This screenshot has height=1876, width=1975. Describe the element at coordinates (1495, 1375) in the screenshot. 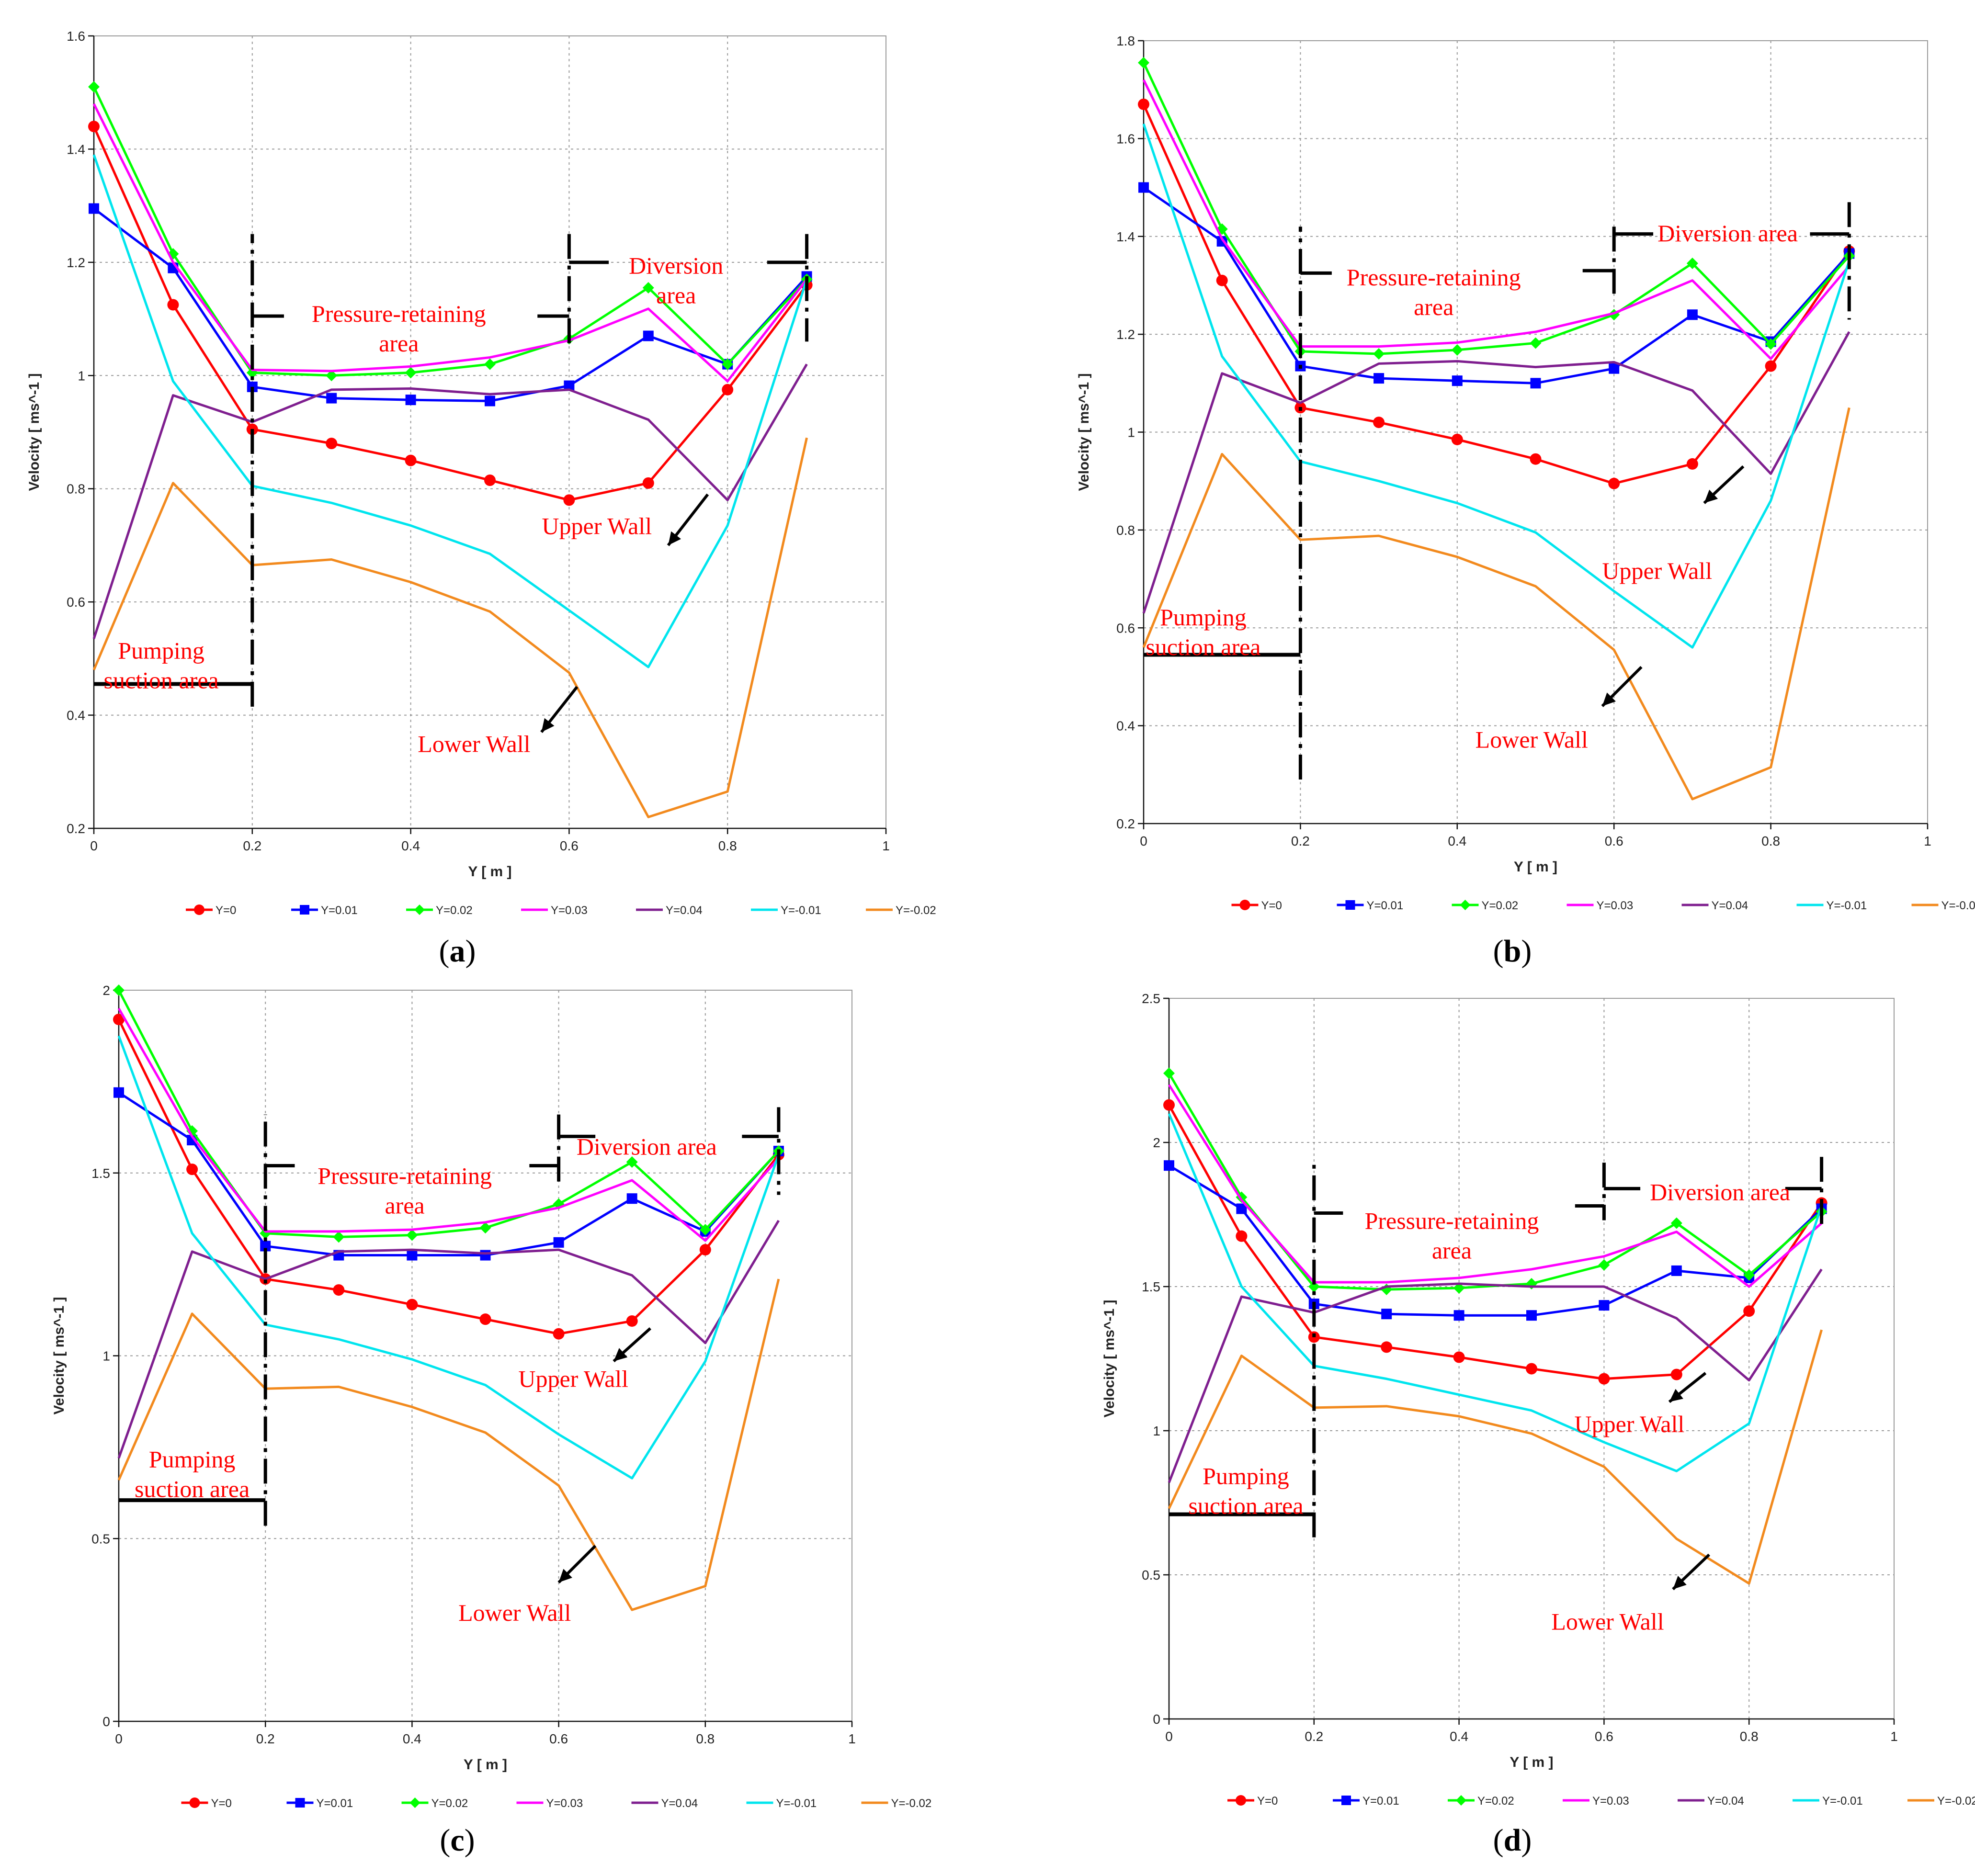

I see `series-Y=0.04` at that location.